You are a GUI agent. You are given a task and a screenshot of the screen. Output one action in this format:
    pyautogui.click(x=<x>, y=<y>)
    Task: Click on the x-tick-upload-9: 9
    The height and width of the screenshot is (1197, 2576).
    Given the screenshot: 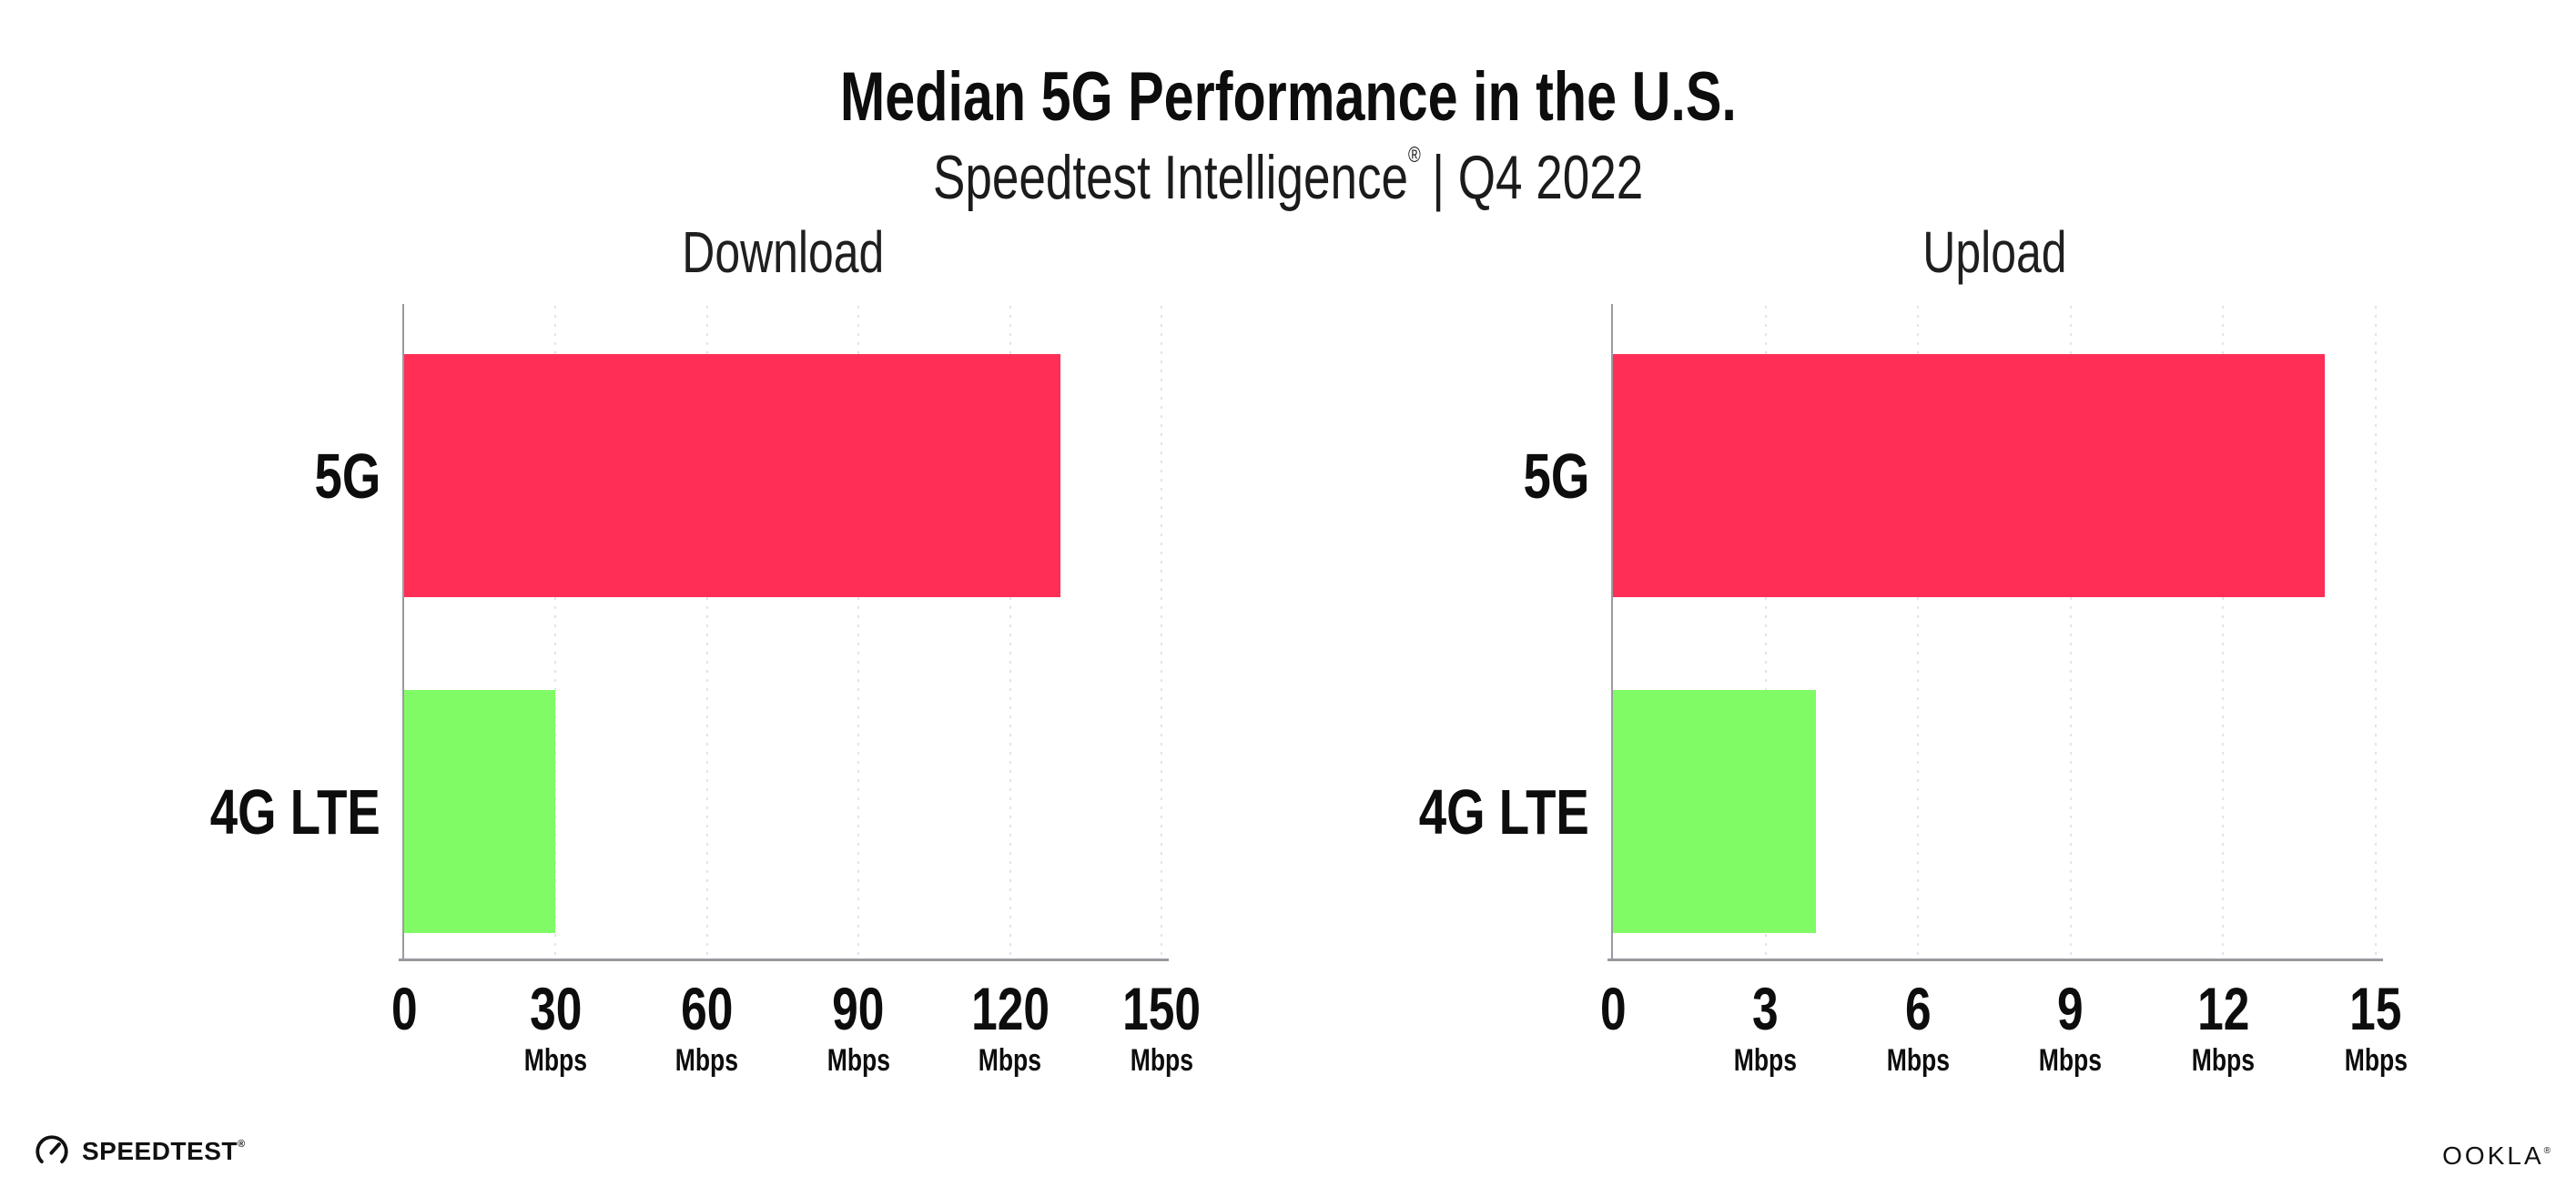 What is the action you would take?
    pyautogui.click(x=2071, y=1008)
    